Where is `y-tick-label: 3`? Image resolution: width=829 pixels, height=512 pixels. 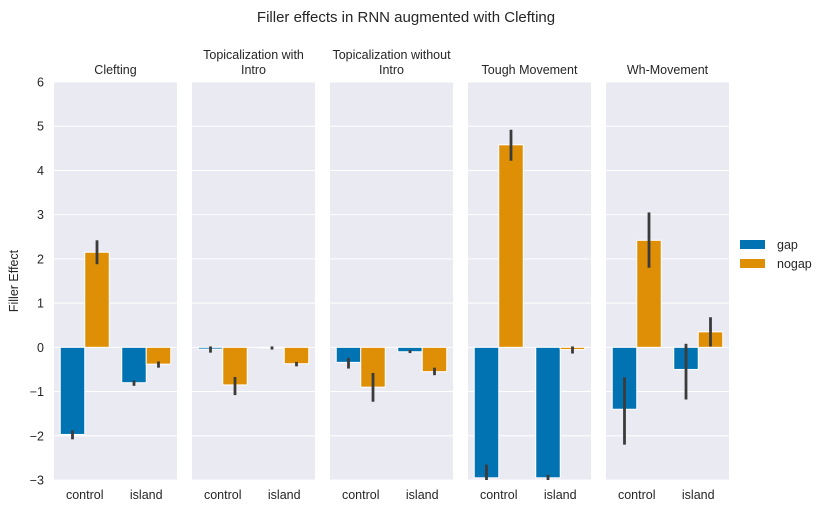
y-tick-label: 3 is located at coordinates (40, 215).